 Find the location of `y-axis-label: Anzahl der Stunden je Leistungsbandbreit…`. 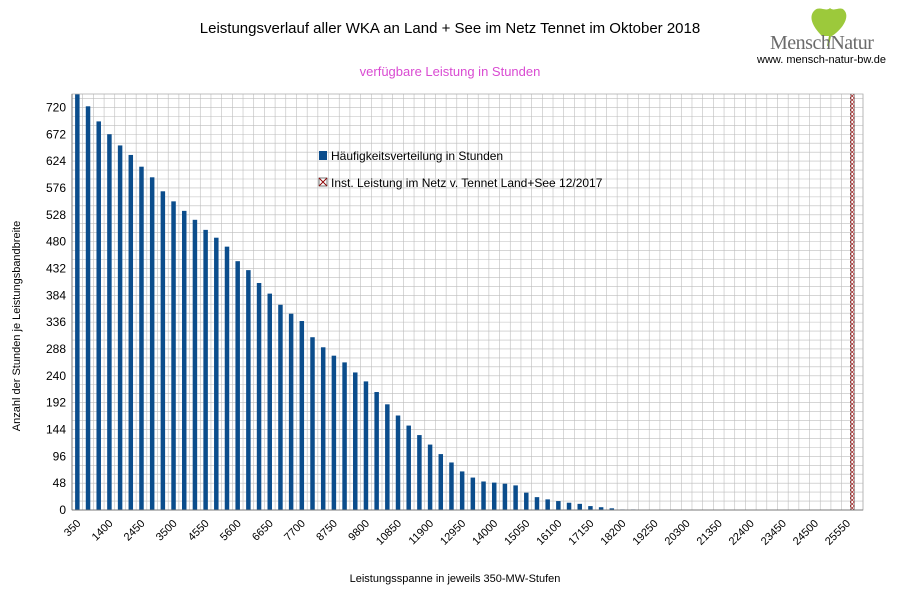

y-axis-label: Anzahl der Stunden je Leistungsbandbreit… is located at coordinates (17, 326).